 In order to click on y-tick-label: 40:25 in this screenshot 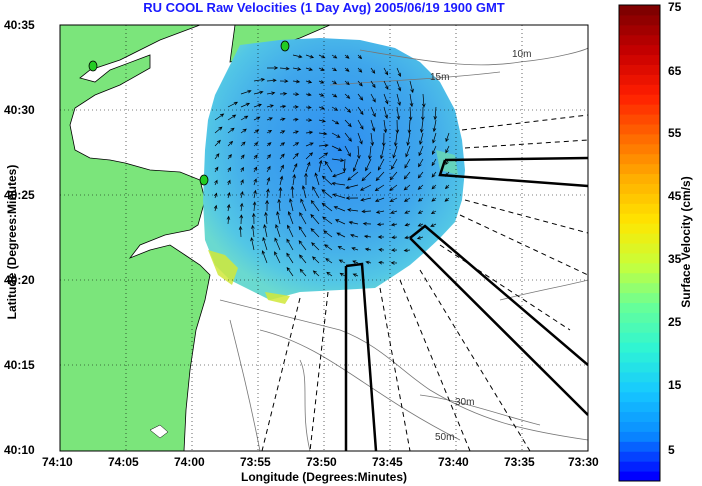, I will do `click(19, 195)`.